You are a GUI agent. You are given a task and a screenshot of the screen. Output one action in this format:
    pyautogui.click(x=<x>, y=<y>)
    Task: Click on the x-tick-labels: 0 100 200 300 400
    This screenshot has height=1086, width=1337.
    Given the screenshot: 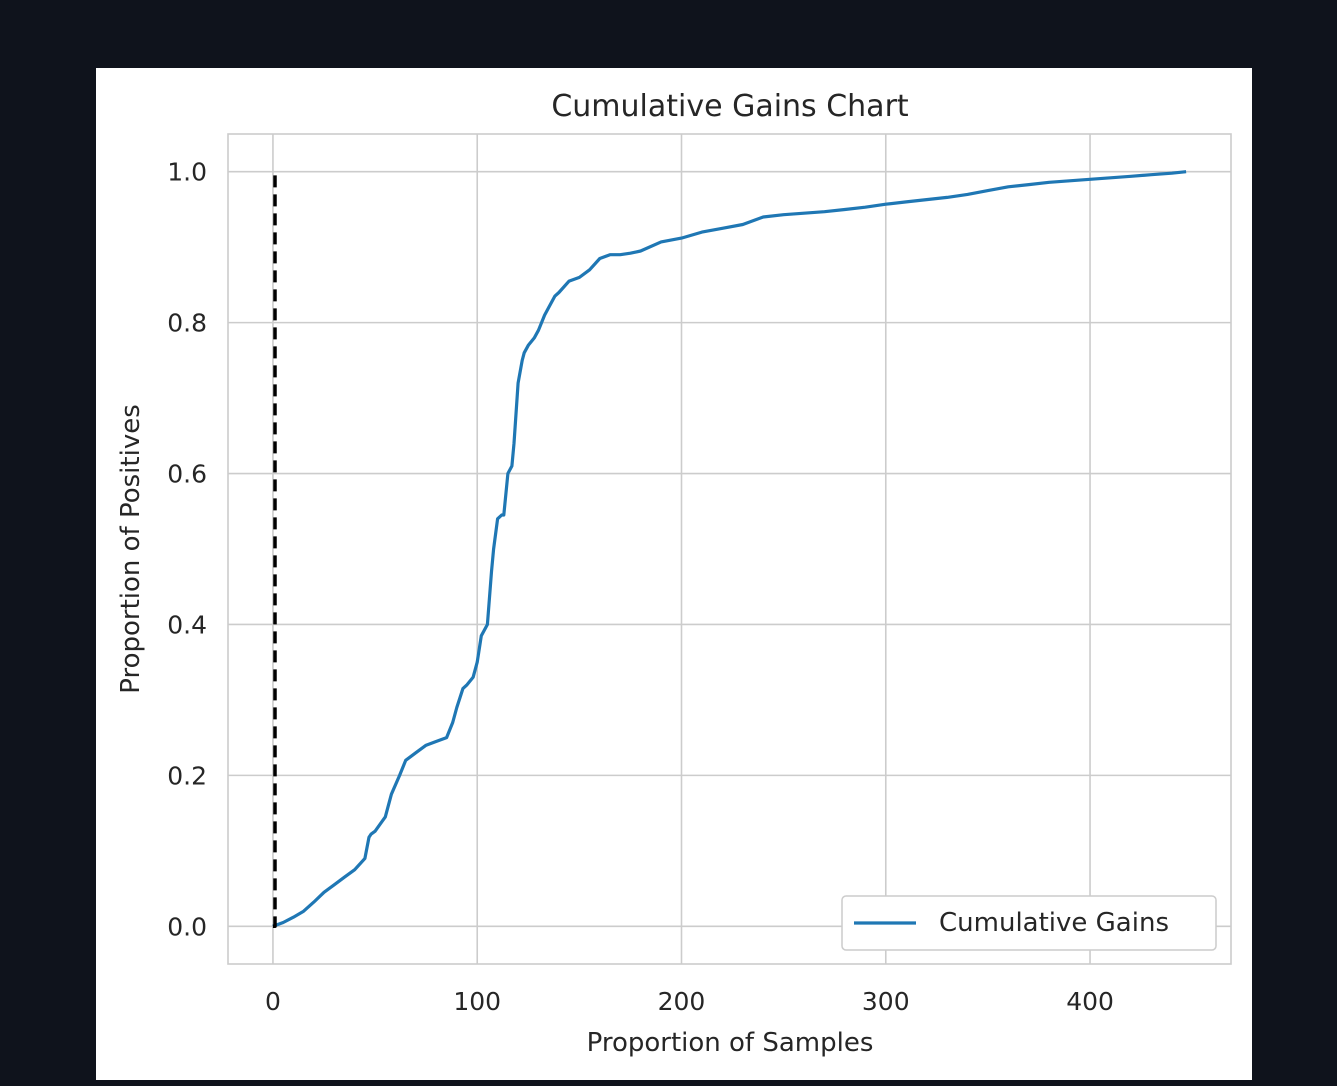 What is the action you would take?
    pyautogui.click(x=689, y=1001)
    